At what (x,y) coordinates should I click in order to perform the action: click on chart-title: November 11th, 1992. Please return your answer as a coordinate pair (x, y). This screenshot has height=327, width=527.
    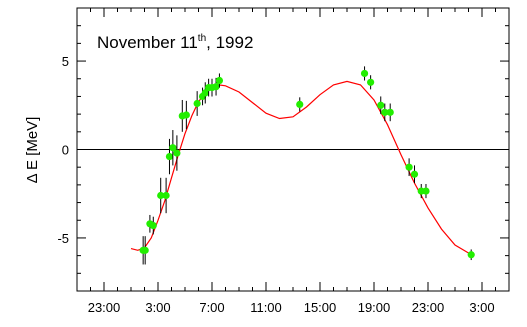
    Looking at the image, I should click on (175, 42).